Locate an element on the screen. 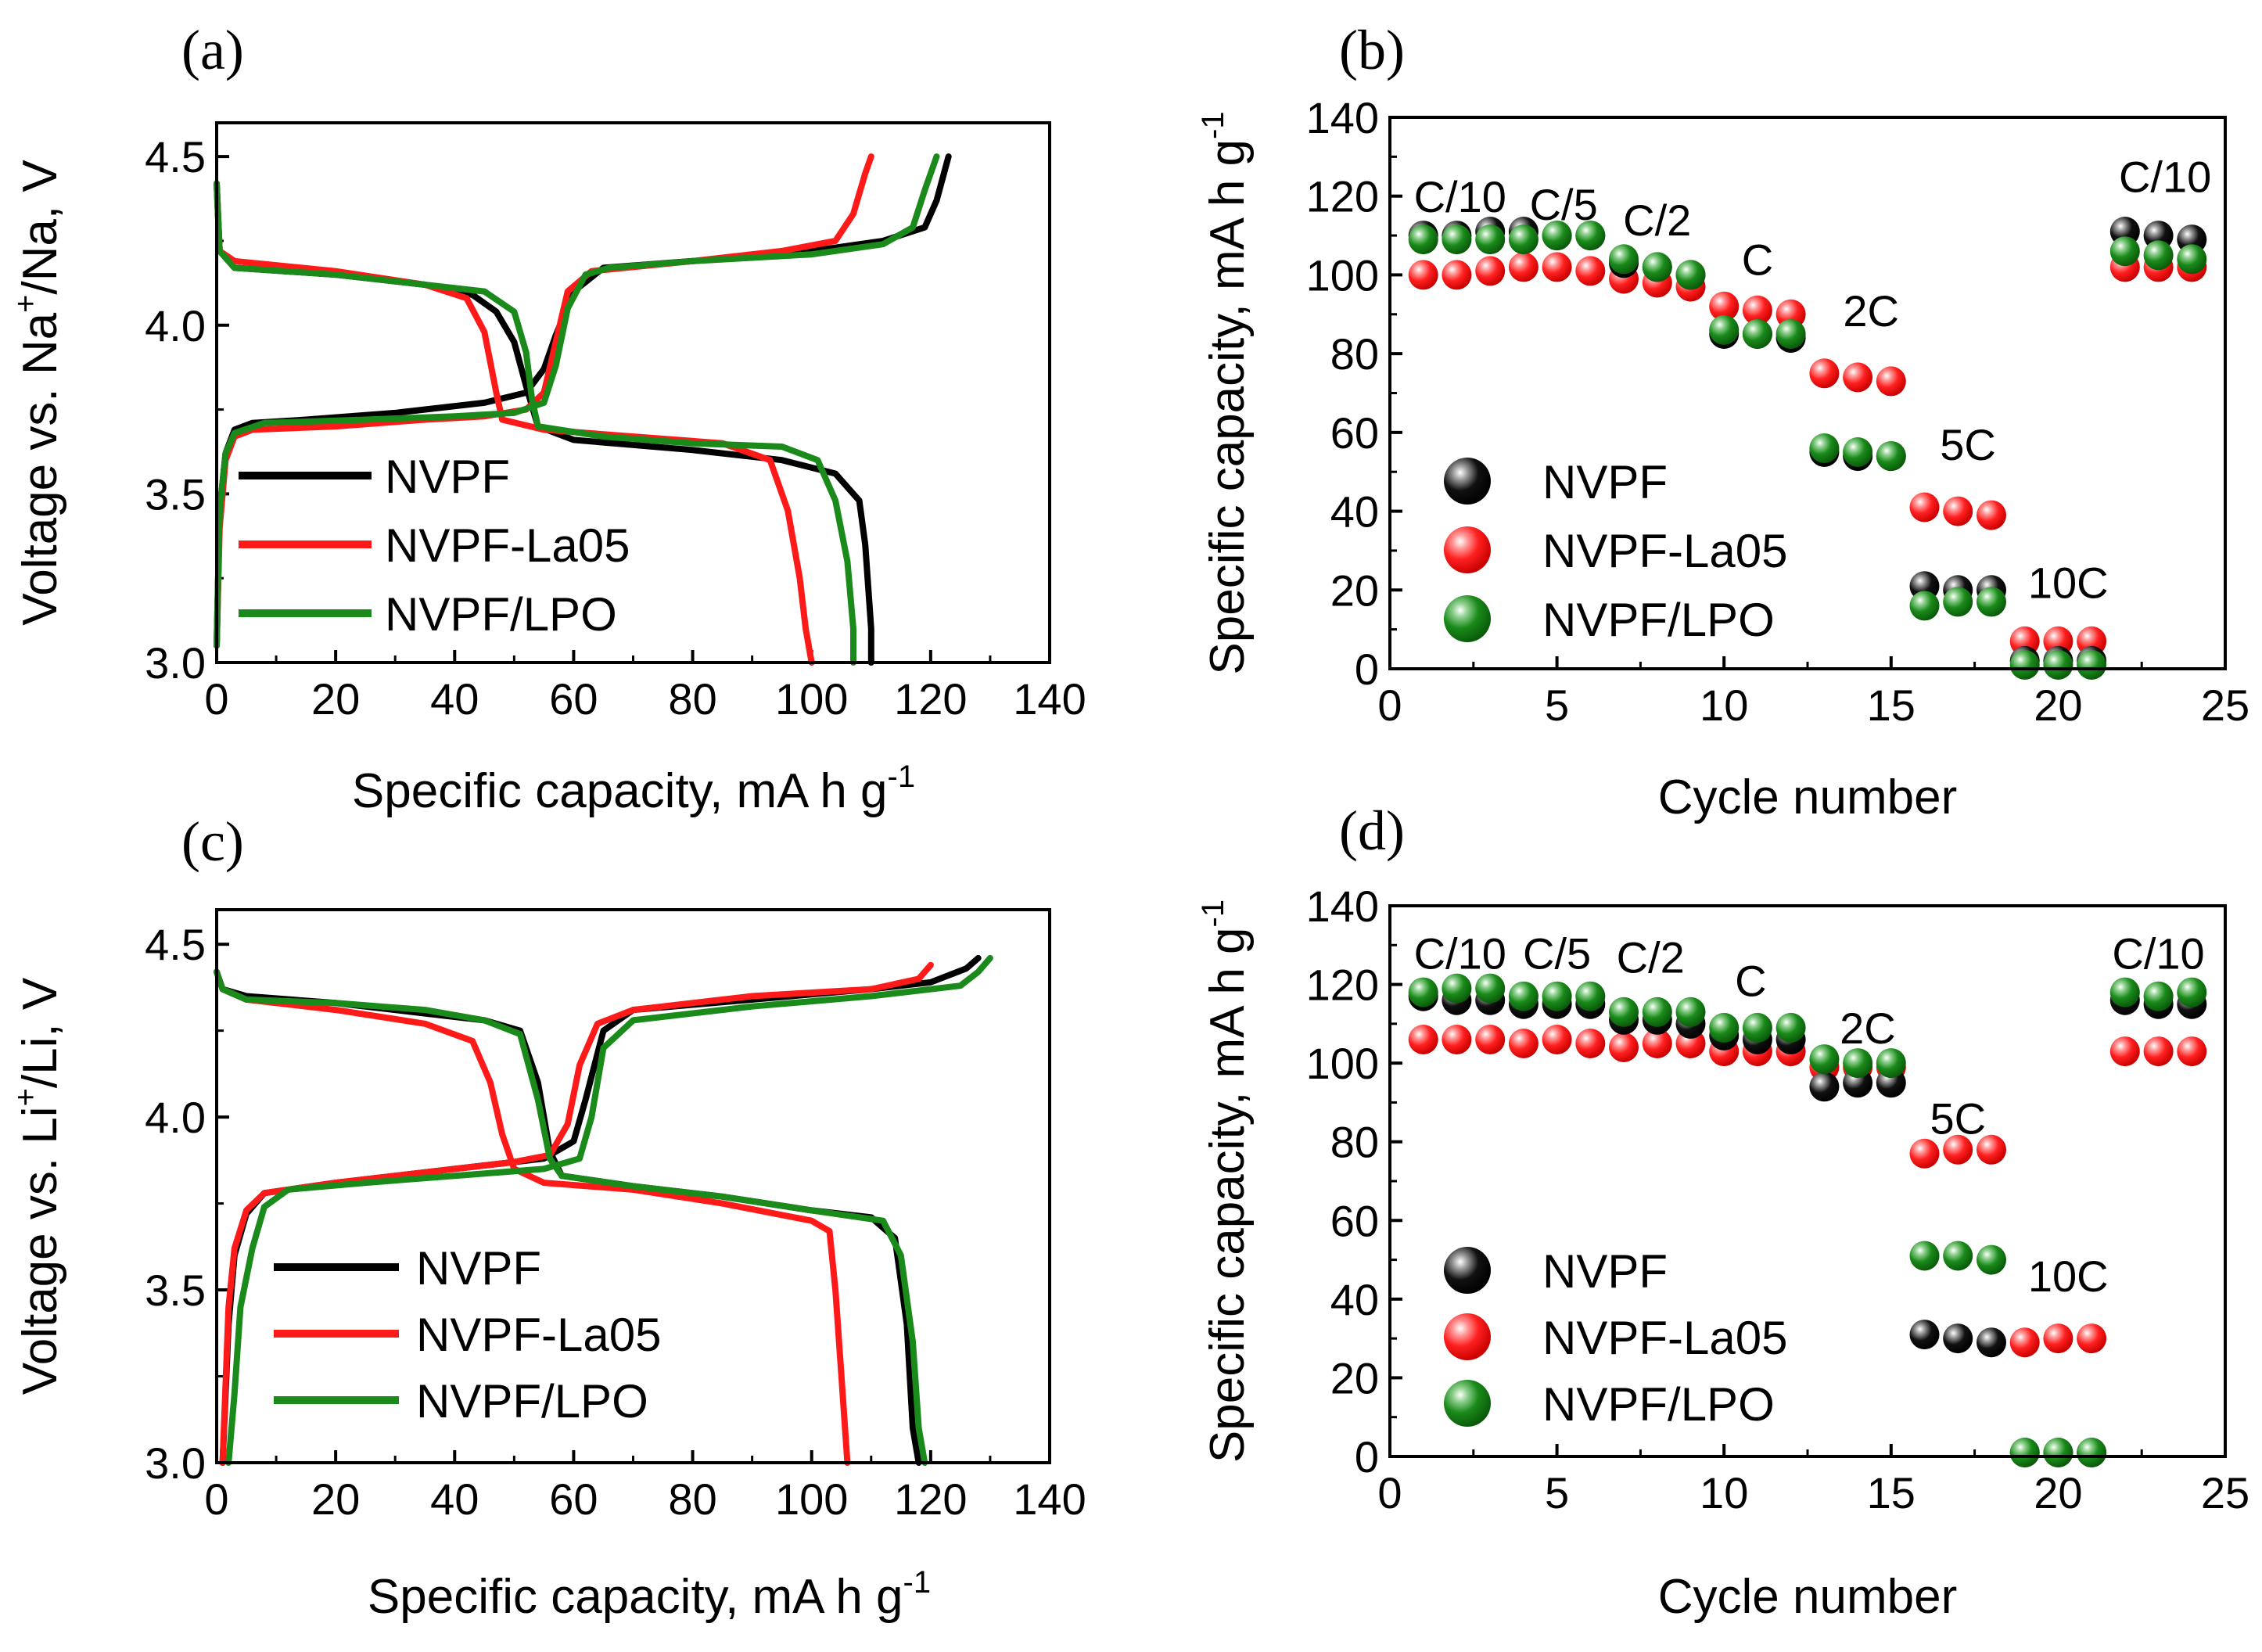 Image resolution: width=2262 pixels, height=1652 pixels. series-line-nvpf-charge is located at coordinates (583, 401).